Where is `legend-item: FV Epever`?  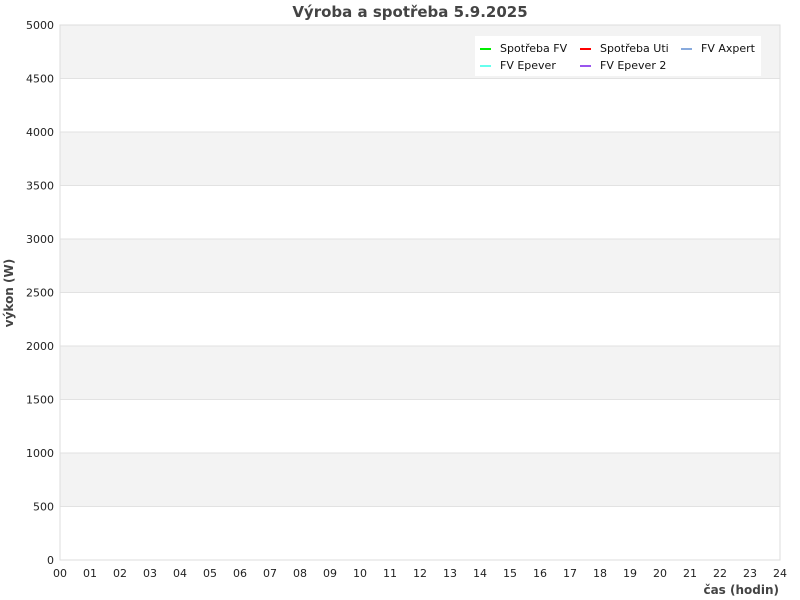 legend-item: FV Epever is located at coordinates (528, 65).